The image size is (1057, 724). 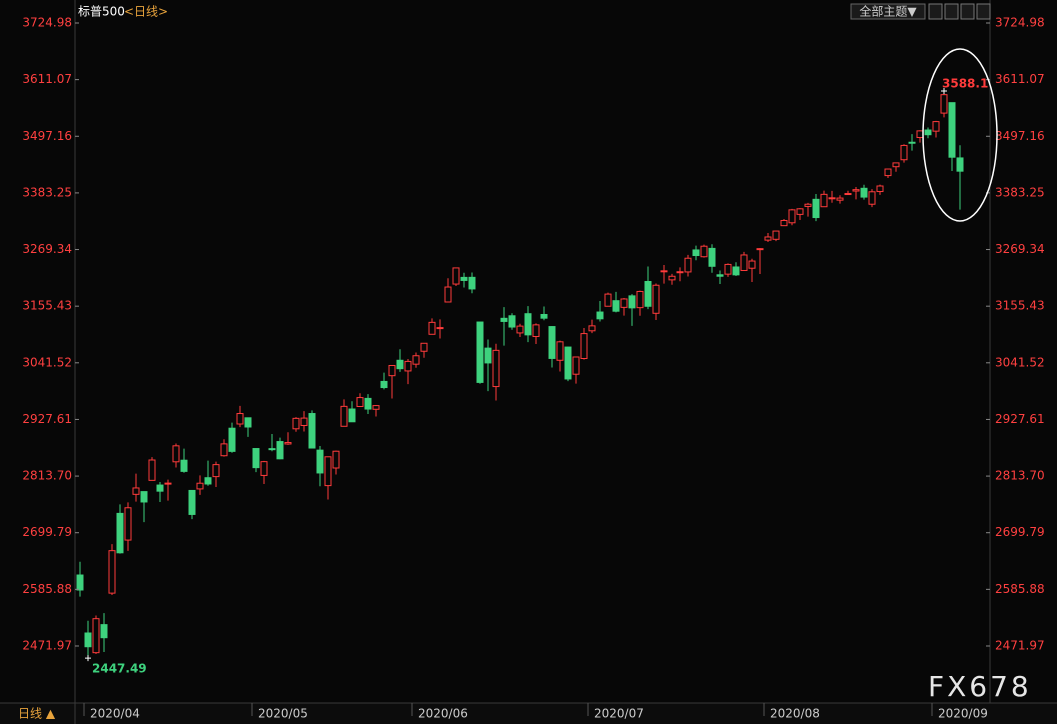 What do you see at coordinates (619, 714) in the screenshot?
I see `x-tick-label: 2020/07` at bounding box center [619, 714].